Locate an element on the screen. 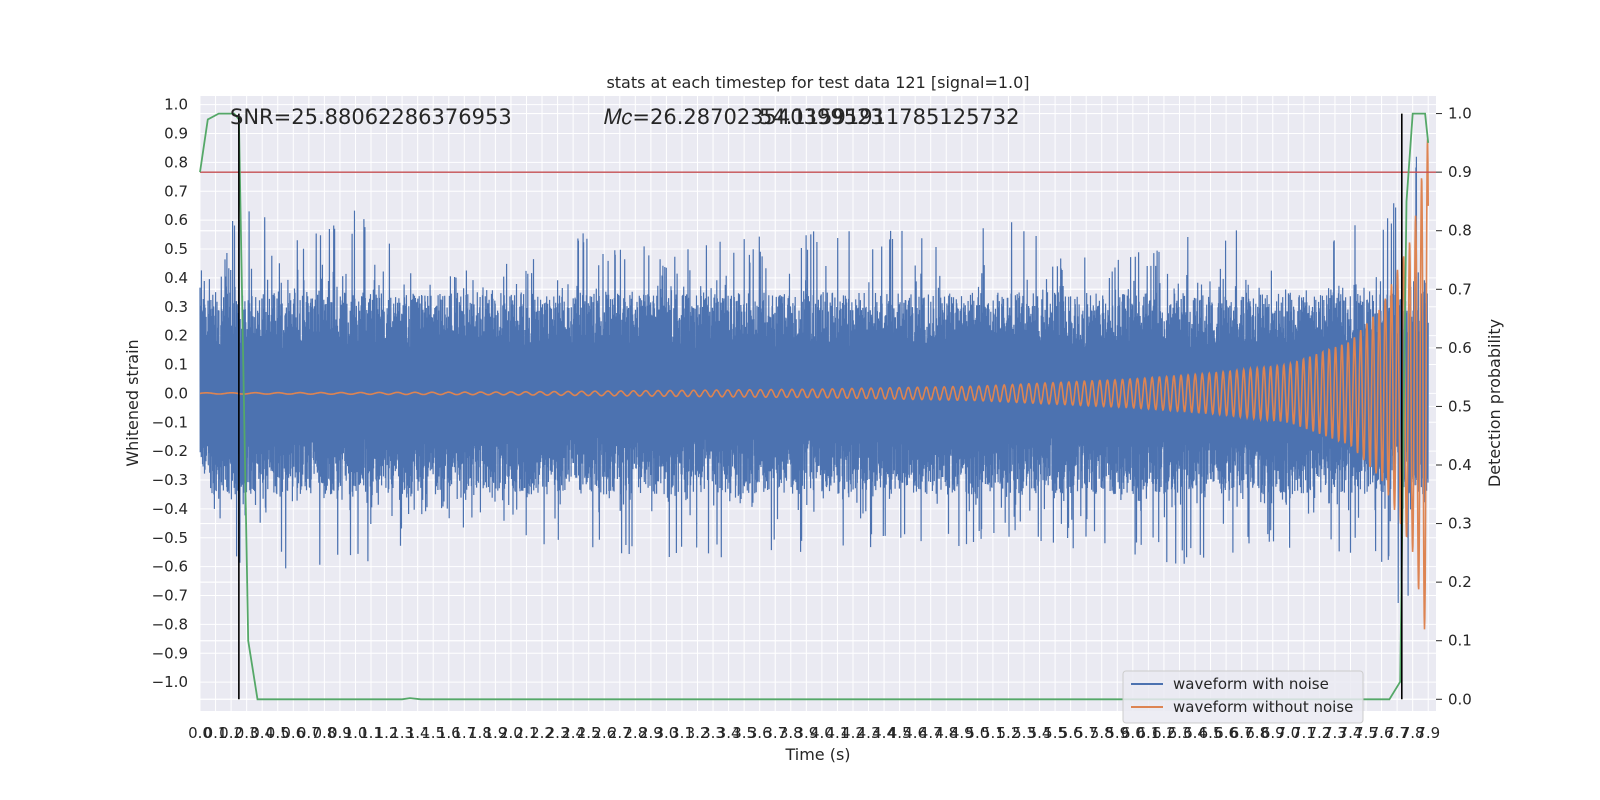  x-tick-label: 0.1 is located at coordinates (216, 733).